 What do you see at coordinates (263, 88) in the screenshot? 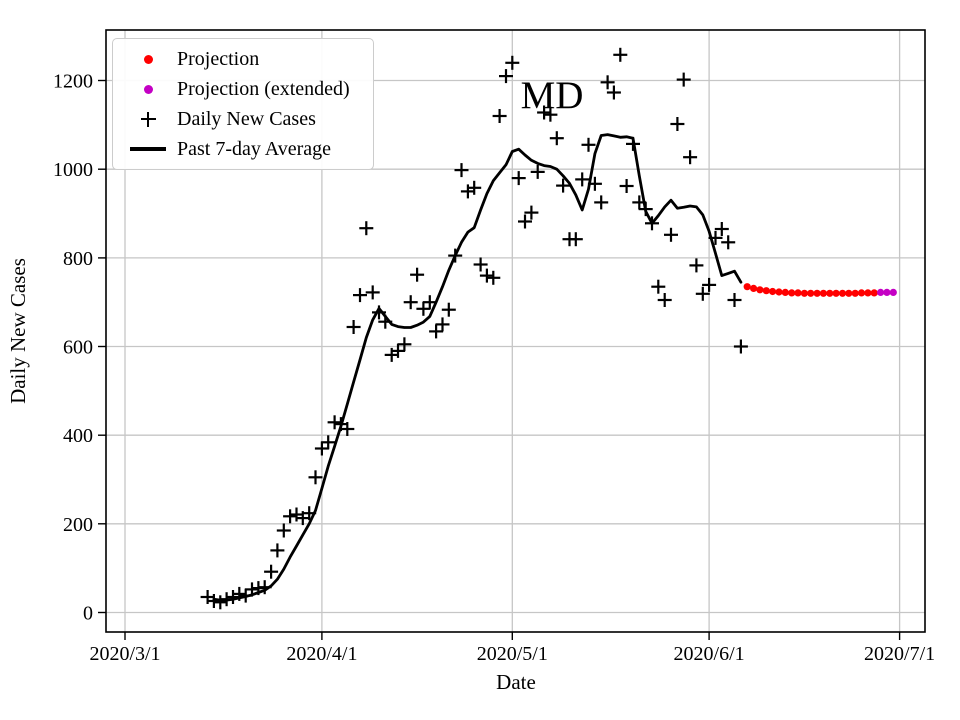
I see `legend-label-projection-extended: Projection (extended)` at bounding box center [263, 88].